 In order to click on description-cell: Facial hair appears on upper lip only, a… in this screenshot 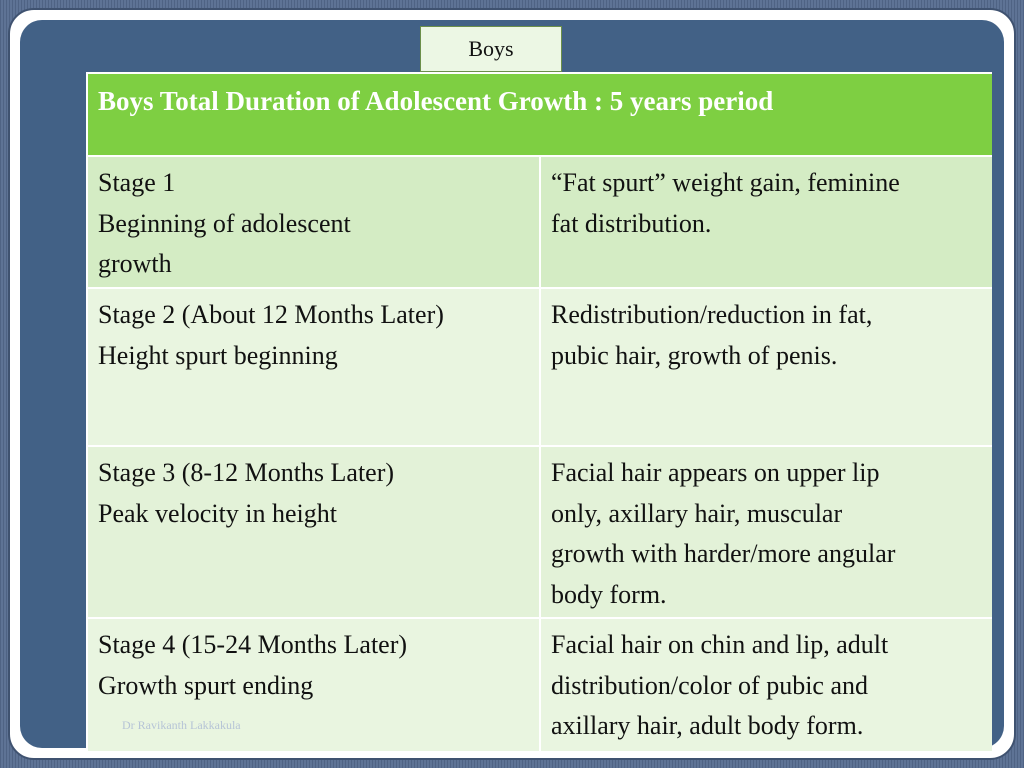, I will do `click(766, 532)`.